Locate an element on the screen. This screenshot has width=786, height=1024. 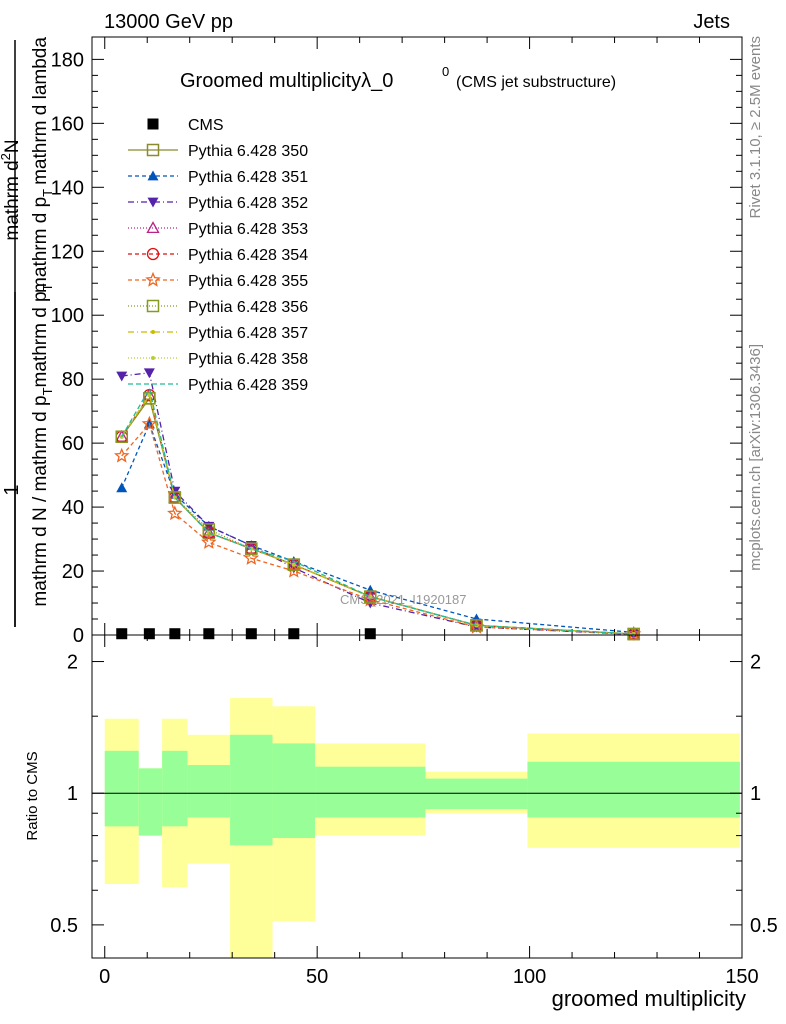
y-label-numerator-top-sup: 2 is located at coordinates (6, 156).